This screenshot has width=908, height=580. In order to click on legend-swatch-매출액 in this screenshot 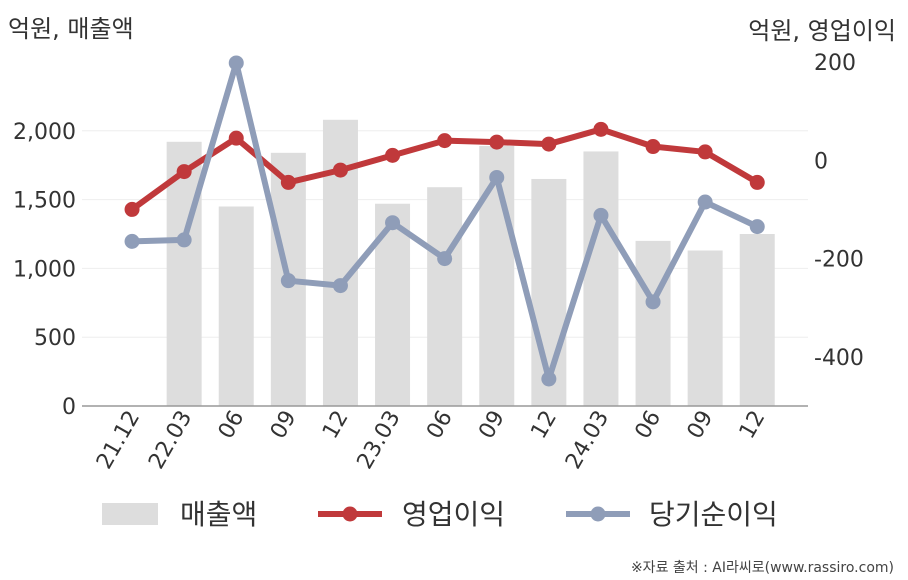, I will do `click(130, 514)`.